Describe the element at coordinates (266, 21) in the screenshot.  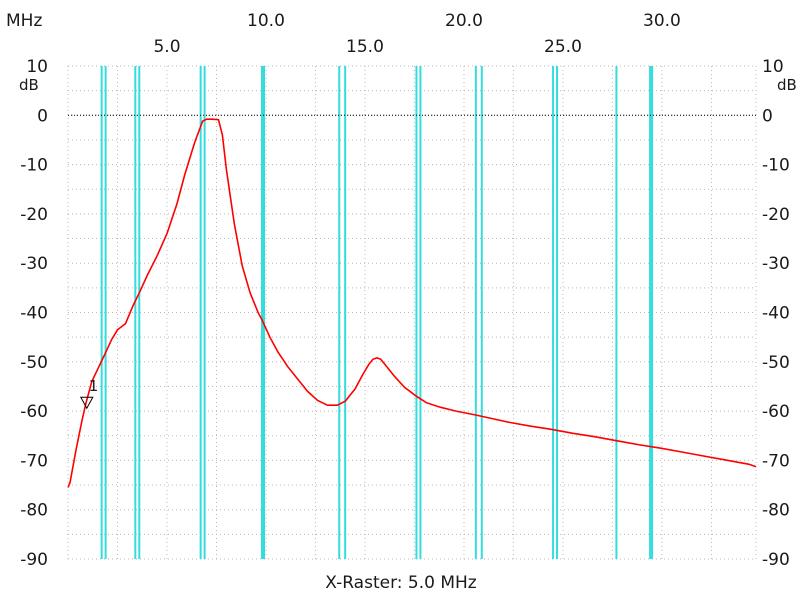
I see `x-tick-label-top: 10.0` at that location.